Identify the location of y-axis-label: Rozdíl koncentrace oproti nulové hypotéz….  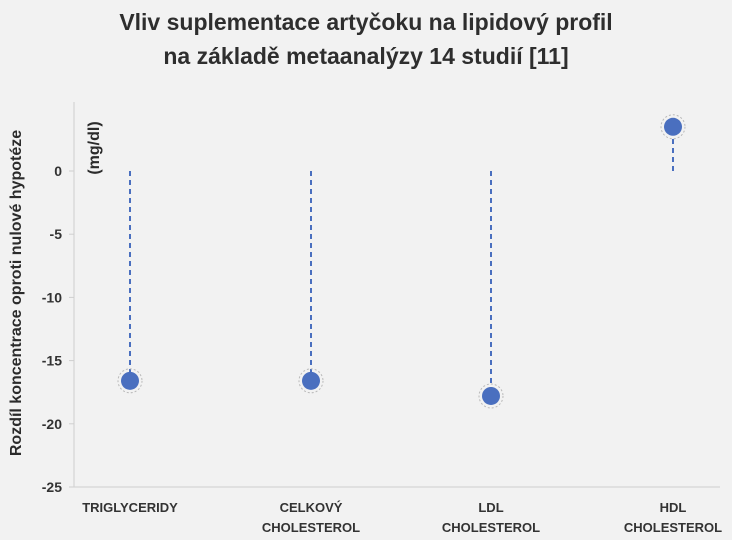
(16, 293).